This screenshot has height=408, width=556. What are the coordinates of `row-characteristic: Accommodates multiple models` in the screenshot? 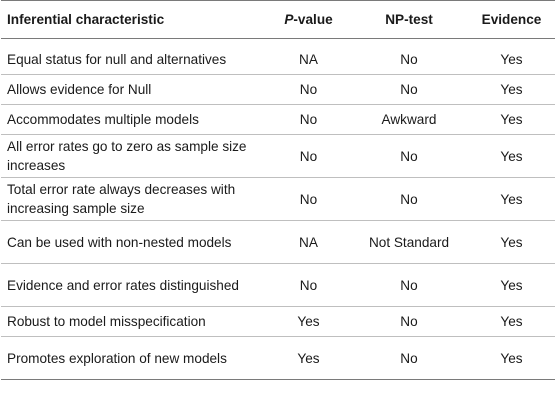 It's located at (103, 119).